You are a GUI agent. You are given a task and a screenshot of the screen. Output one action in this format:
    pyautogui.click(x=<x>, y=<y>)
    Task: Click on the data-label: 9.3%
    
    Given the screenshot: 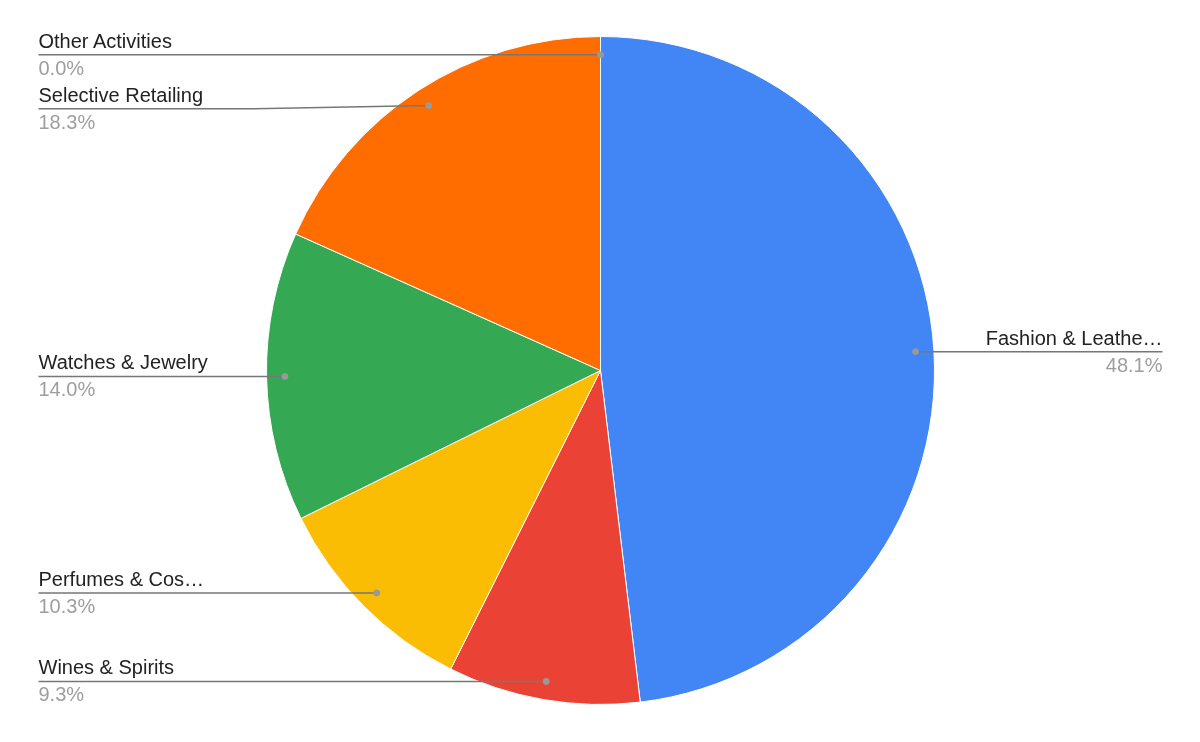 What is the action you would take?
    pyautogui.click(x=61, y=694)
    